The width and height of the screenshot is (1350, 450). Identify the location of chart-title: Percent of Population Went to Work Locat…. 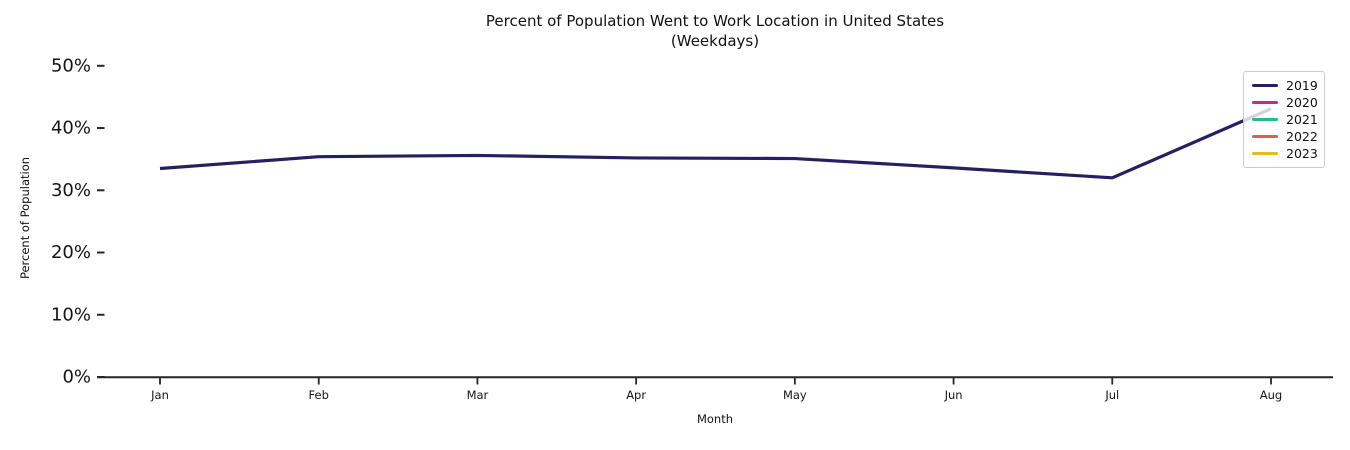
(715, 32).